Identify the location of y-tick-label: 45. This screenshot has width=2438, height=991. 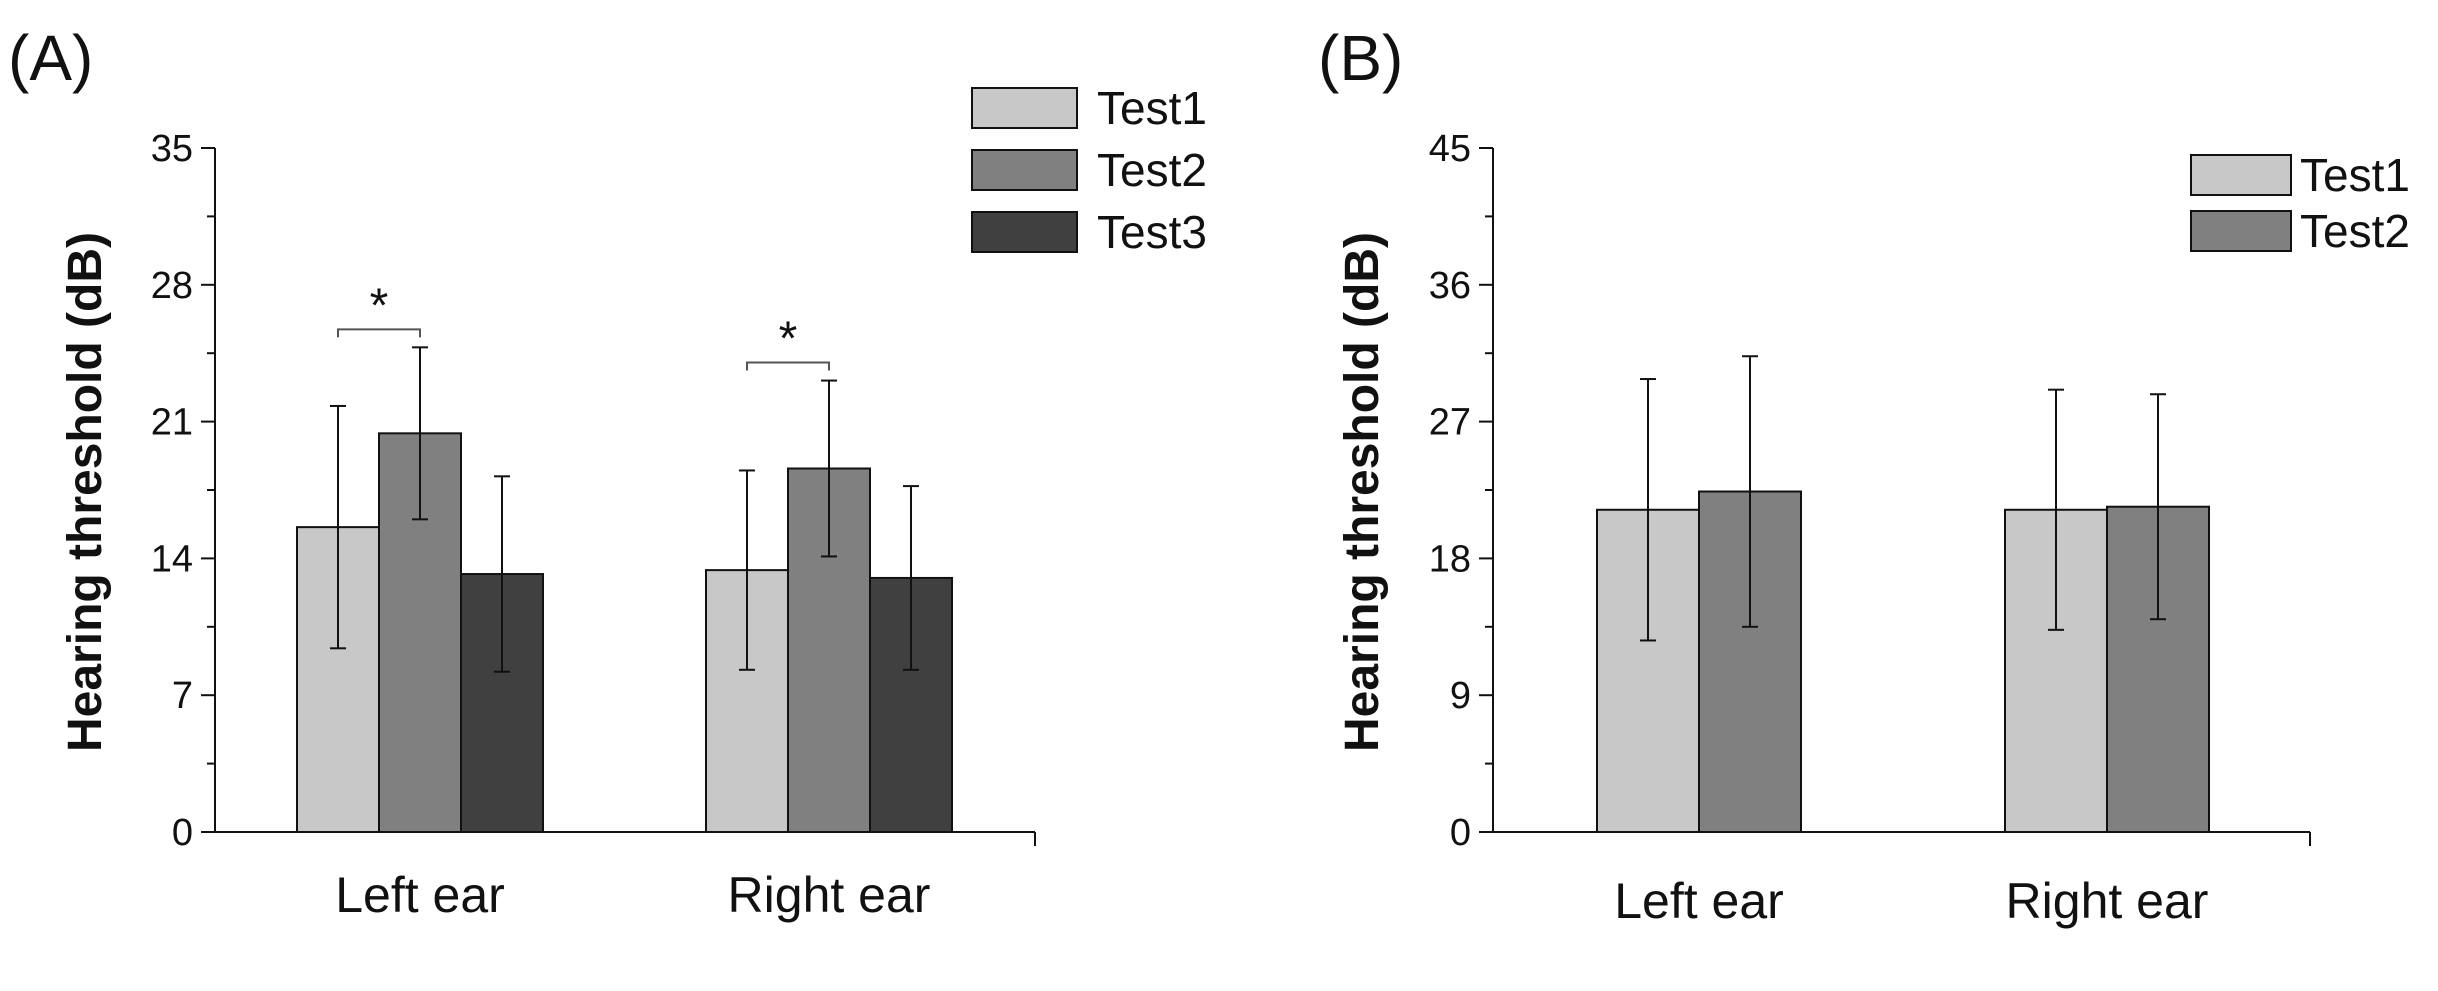
(1450, 149).